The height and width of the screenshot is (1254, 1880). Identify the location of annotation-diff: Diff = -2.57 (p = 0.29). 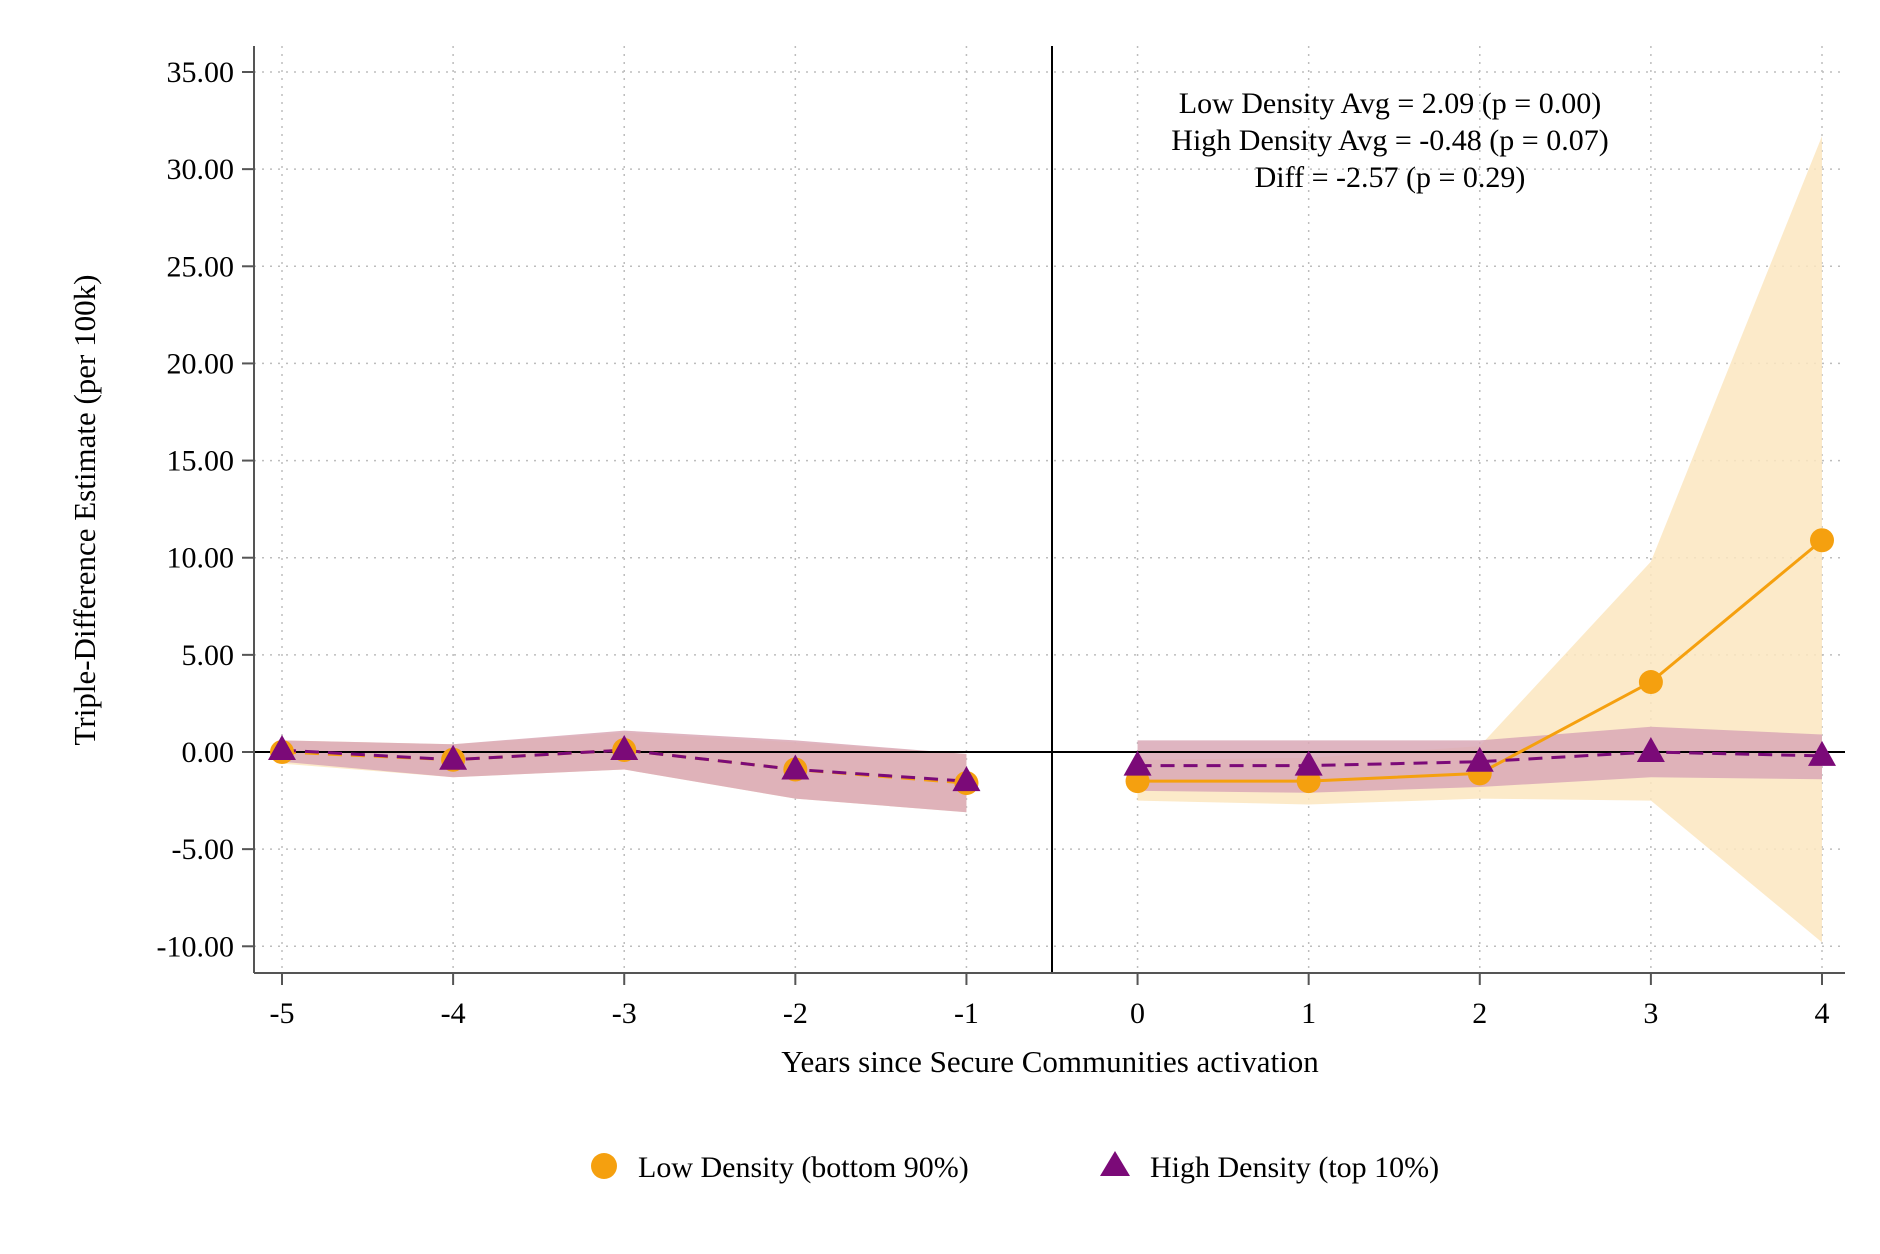
(1390, 177).